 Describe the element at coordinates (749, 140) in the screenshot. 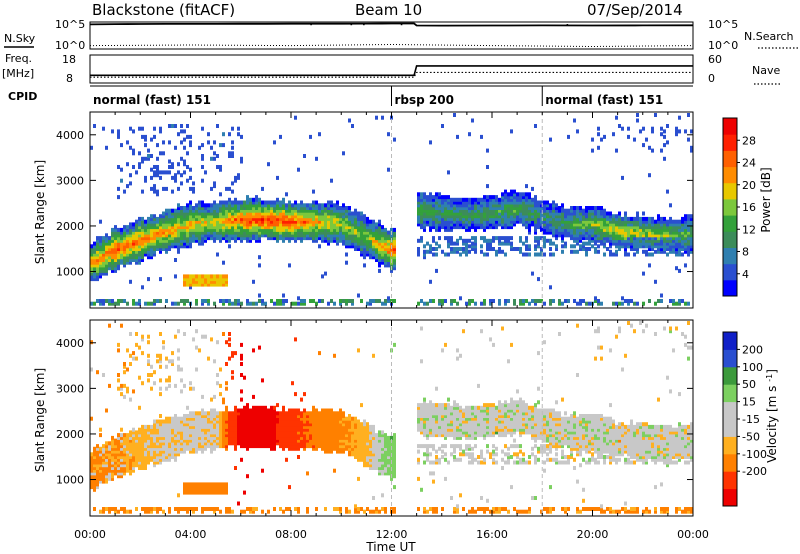

I see `power-colorbar-tick-label: 28` at that location.